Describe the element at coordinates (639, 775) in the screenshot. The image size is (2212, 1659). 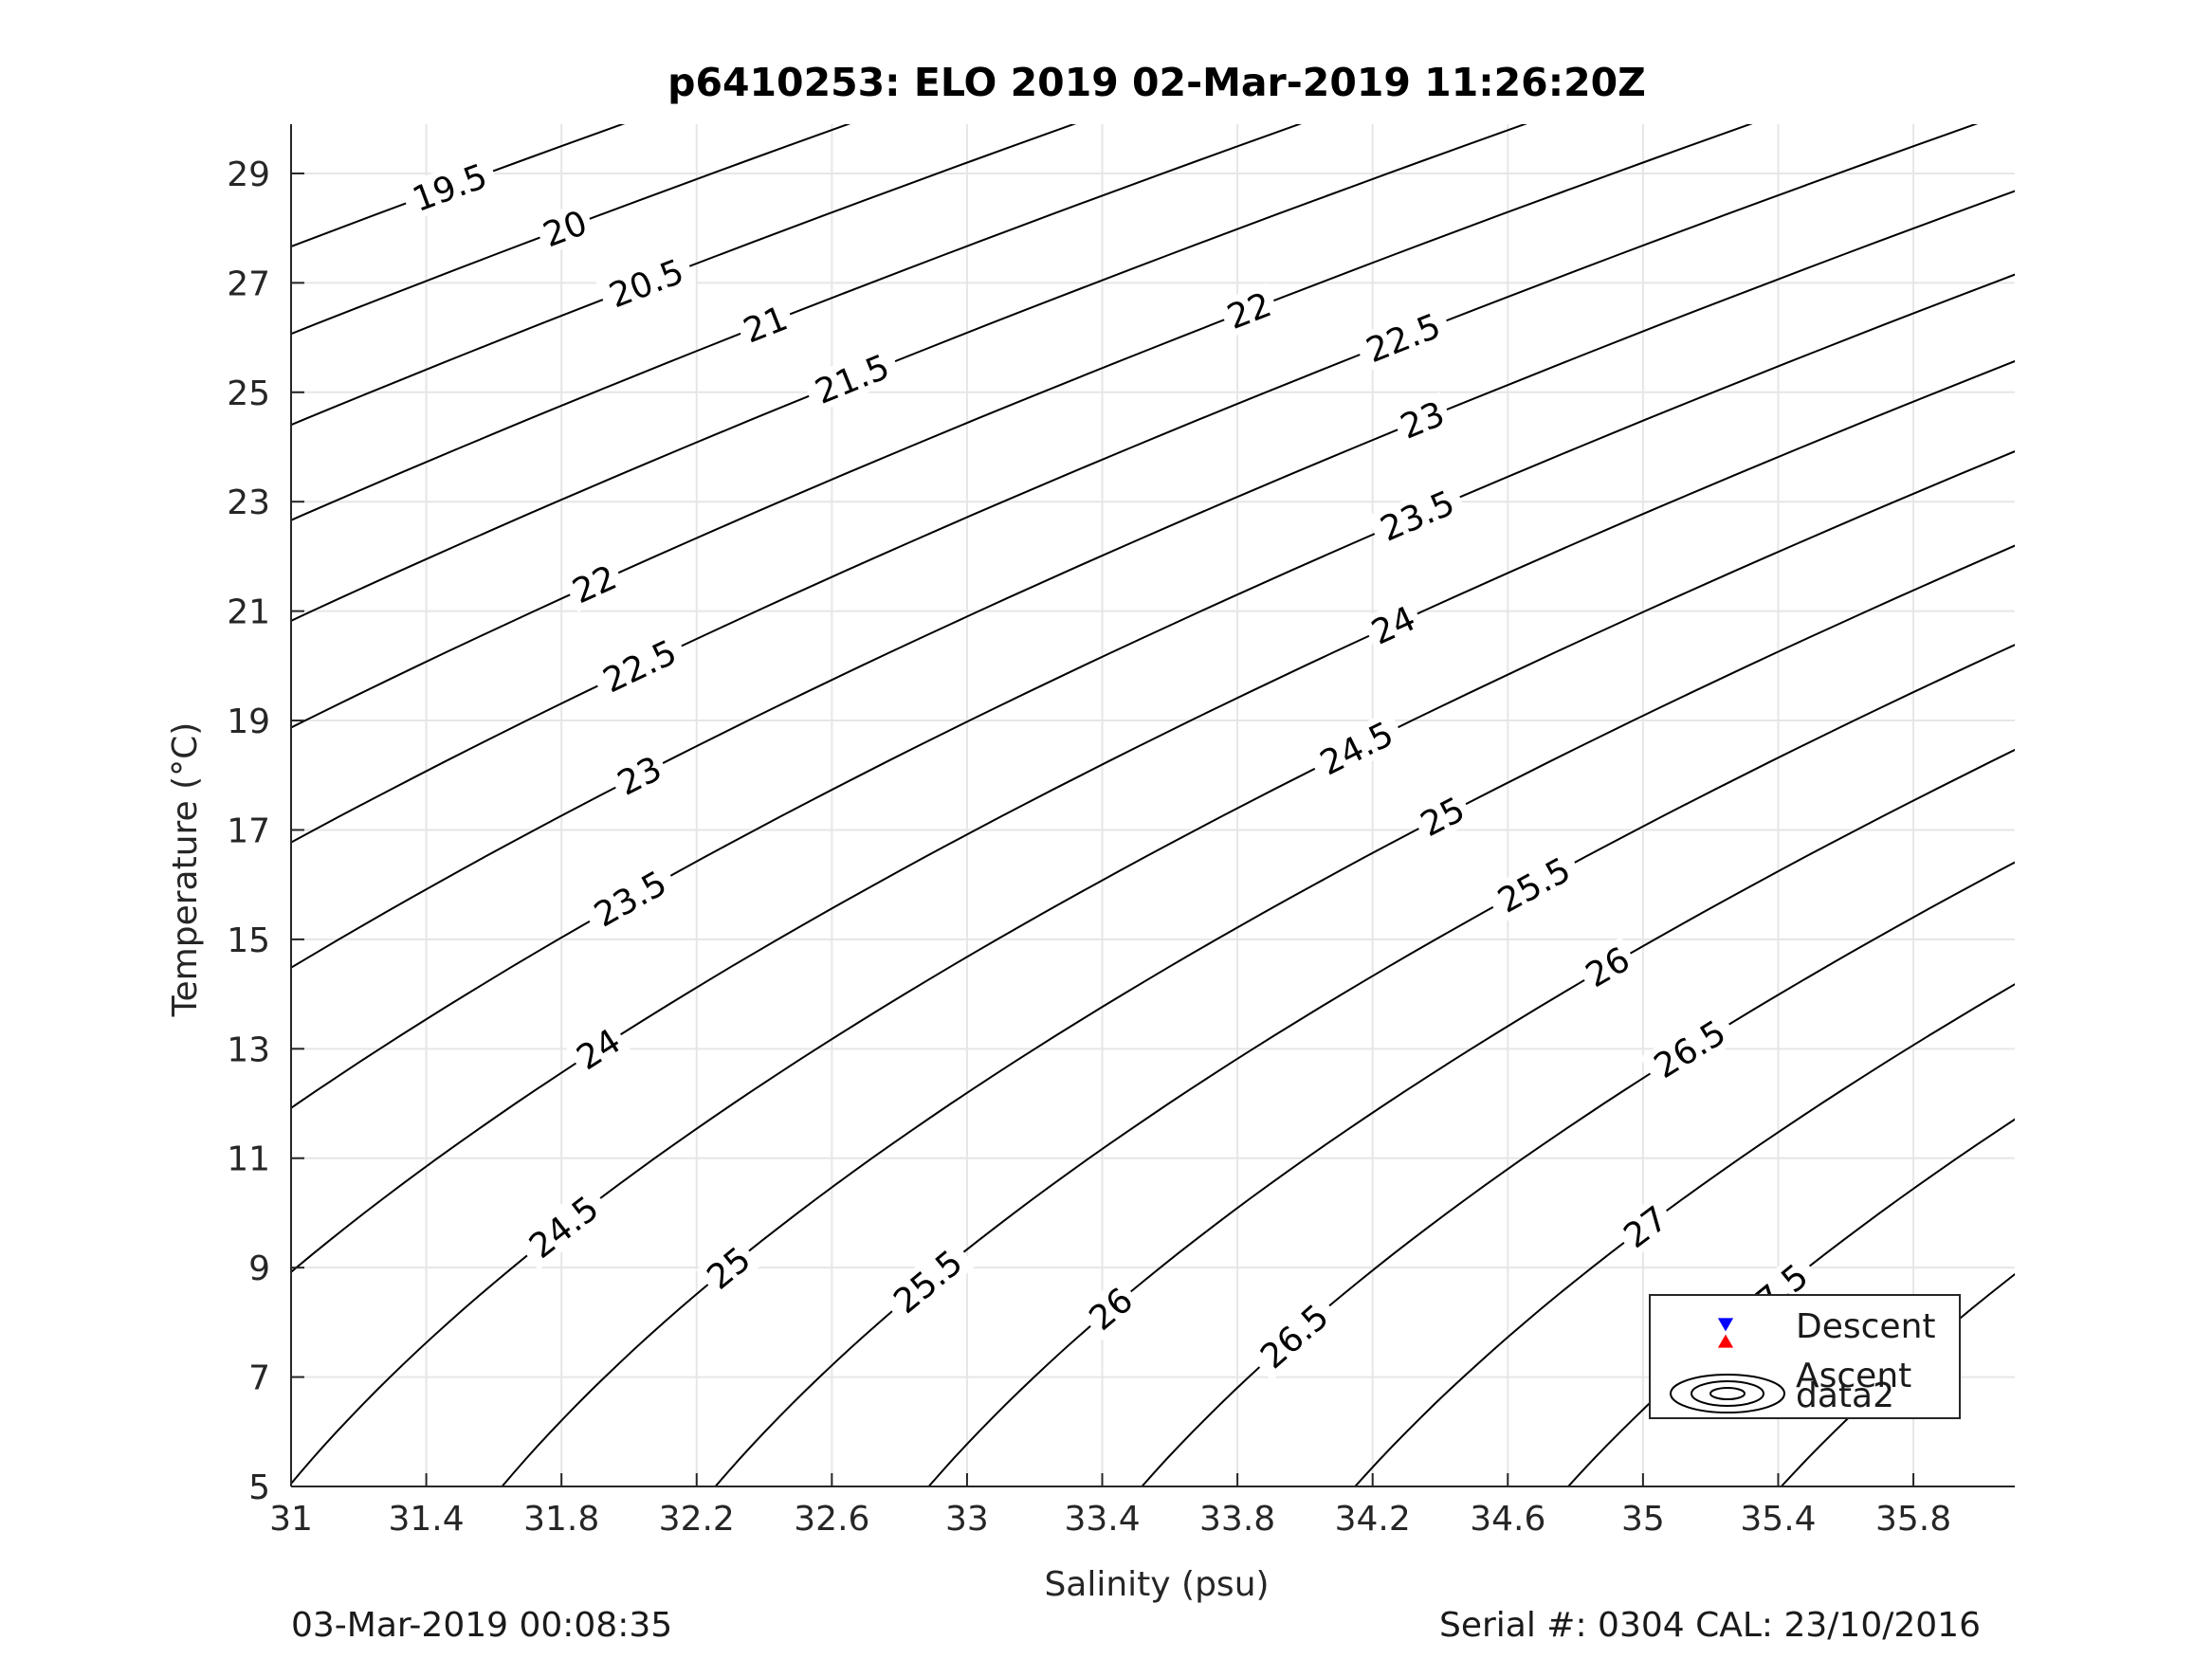
I see `contour-label: 23` at that location.